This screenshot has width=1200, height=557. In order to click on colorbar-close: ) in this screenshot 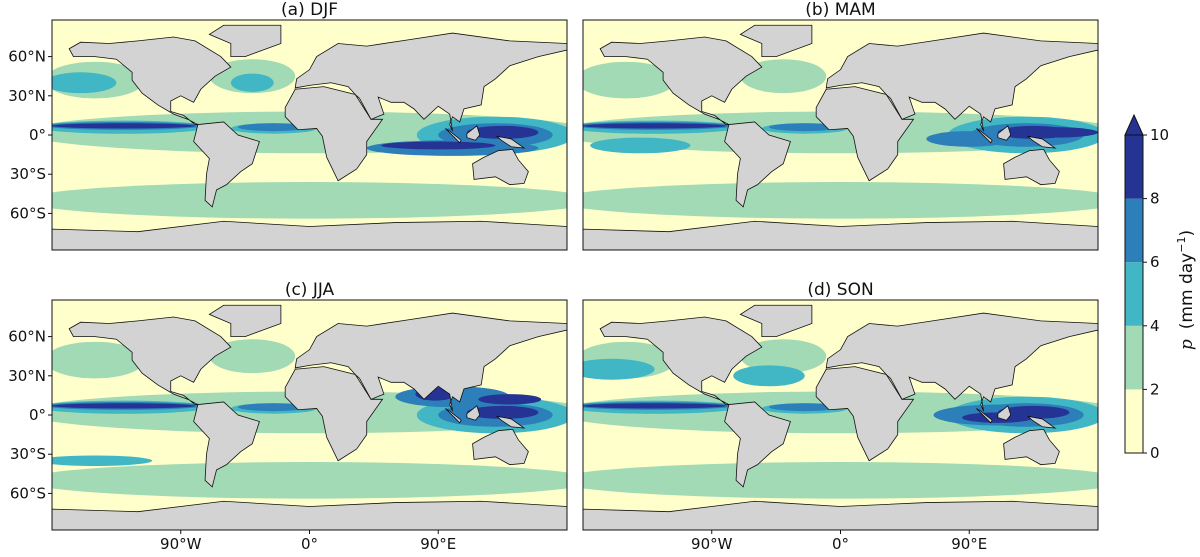, I will do `click(1187, 233)`.